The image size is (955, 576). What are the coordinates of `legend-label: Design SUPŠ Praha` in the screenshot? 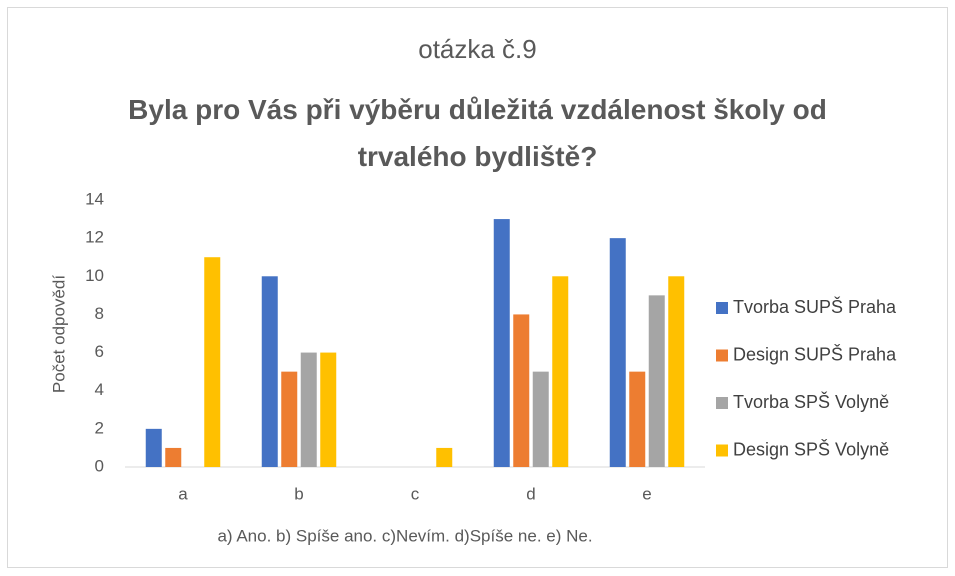 It's located at (815, 353).